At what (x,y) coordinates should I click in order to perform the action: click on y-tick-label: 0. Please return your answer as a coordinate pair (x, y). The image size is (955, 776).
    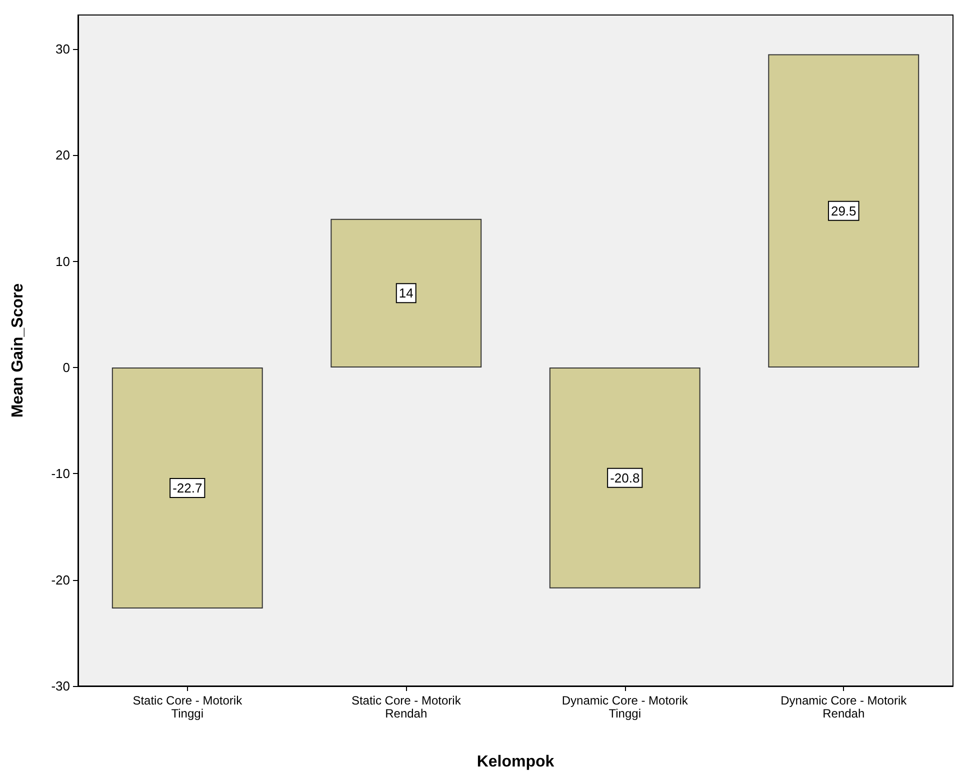
    Looking at the image, I should click on (66, 367).